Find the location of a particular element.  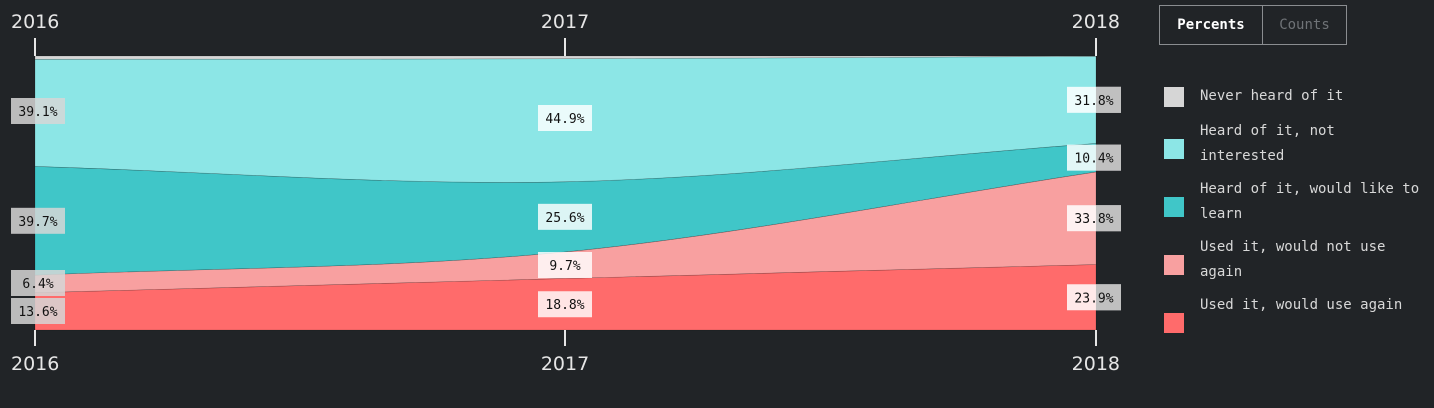

legend-item-would-like-to-learn: Heard of it, would like to learn is located at coordinates (1294, 210).